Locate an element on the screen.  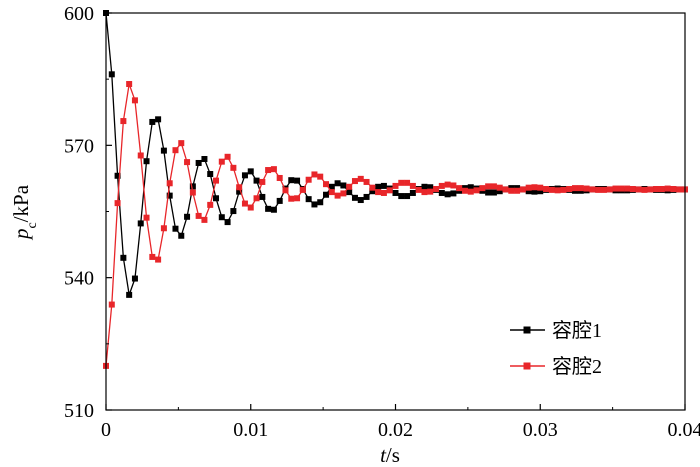
legend: 容腔1 容腔2 is located at coordinates (556, 348).